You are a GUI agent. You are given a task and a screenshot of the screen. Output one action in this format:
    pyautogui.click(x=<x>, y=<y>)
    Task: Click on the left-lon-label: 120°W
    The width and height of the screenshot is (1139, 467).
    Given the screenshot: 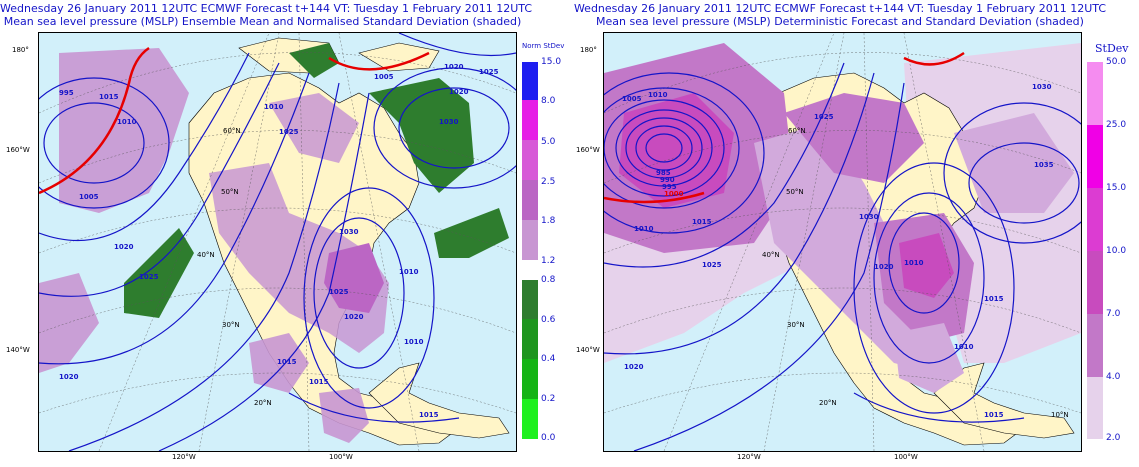 What is the action you would take?
    pyautogui.click(x=184, y=457)
    